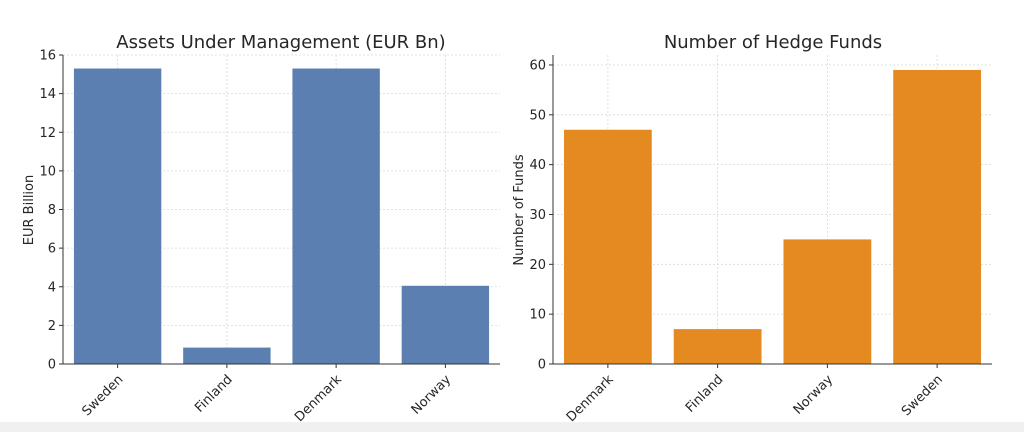  What do you see at coordinates (52, 210) in the screenshot?
I see `y-tick-label: 8` at bounding box center [52, 210].